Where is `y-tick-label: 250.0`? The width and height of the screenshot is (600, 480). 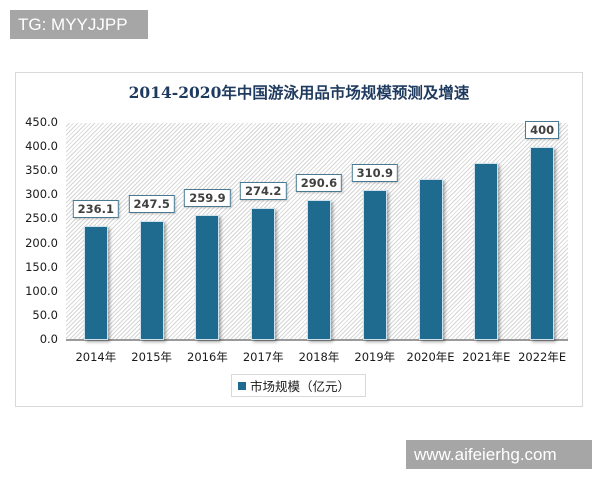 y-tick-label: 250.0 is located at coordinates (41, 218).